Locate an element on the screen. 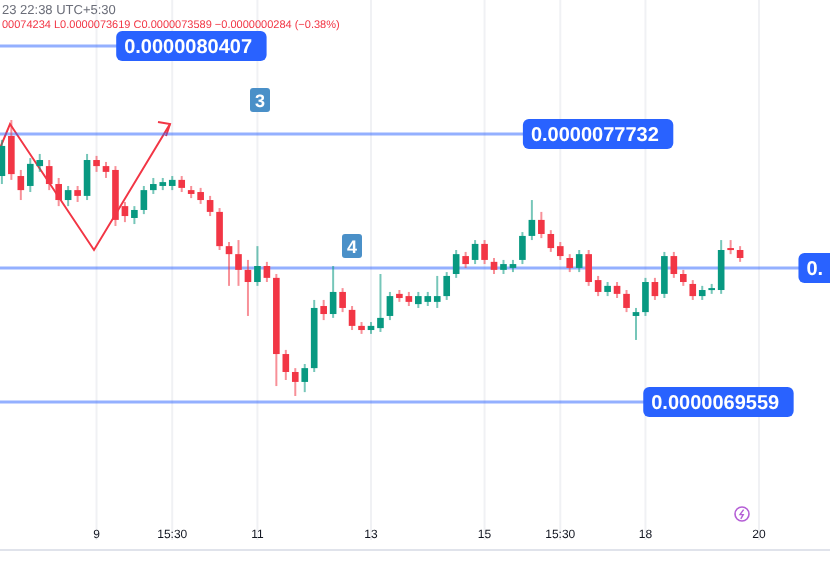 This screenshot has height=570, width=830. annotation: 0.0000077732 is located at coordinates (595, 136).